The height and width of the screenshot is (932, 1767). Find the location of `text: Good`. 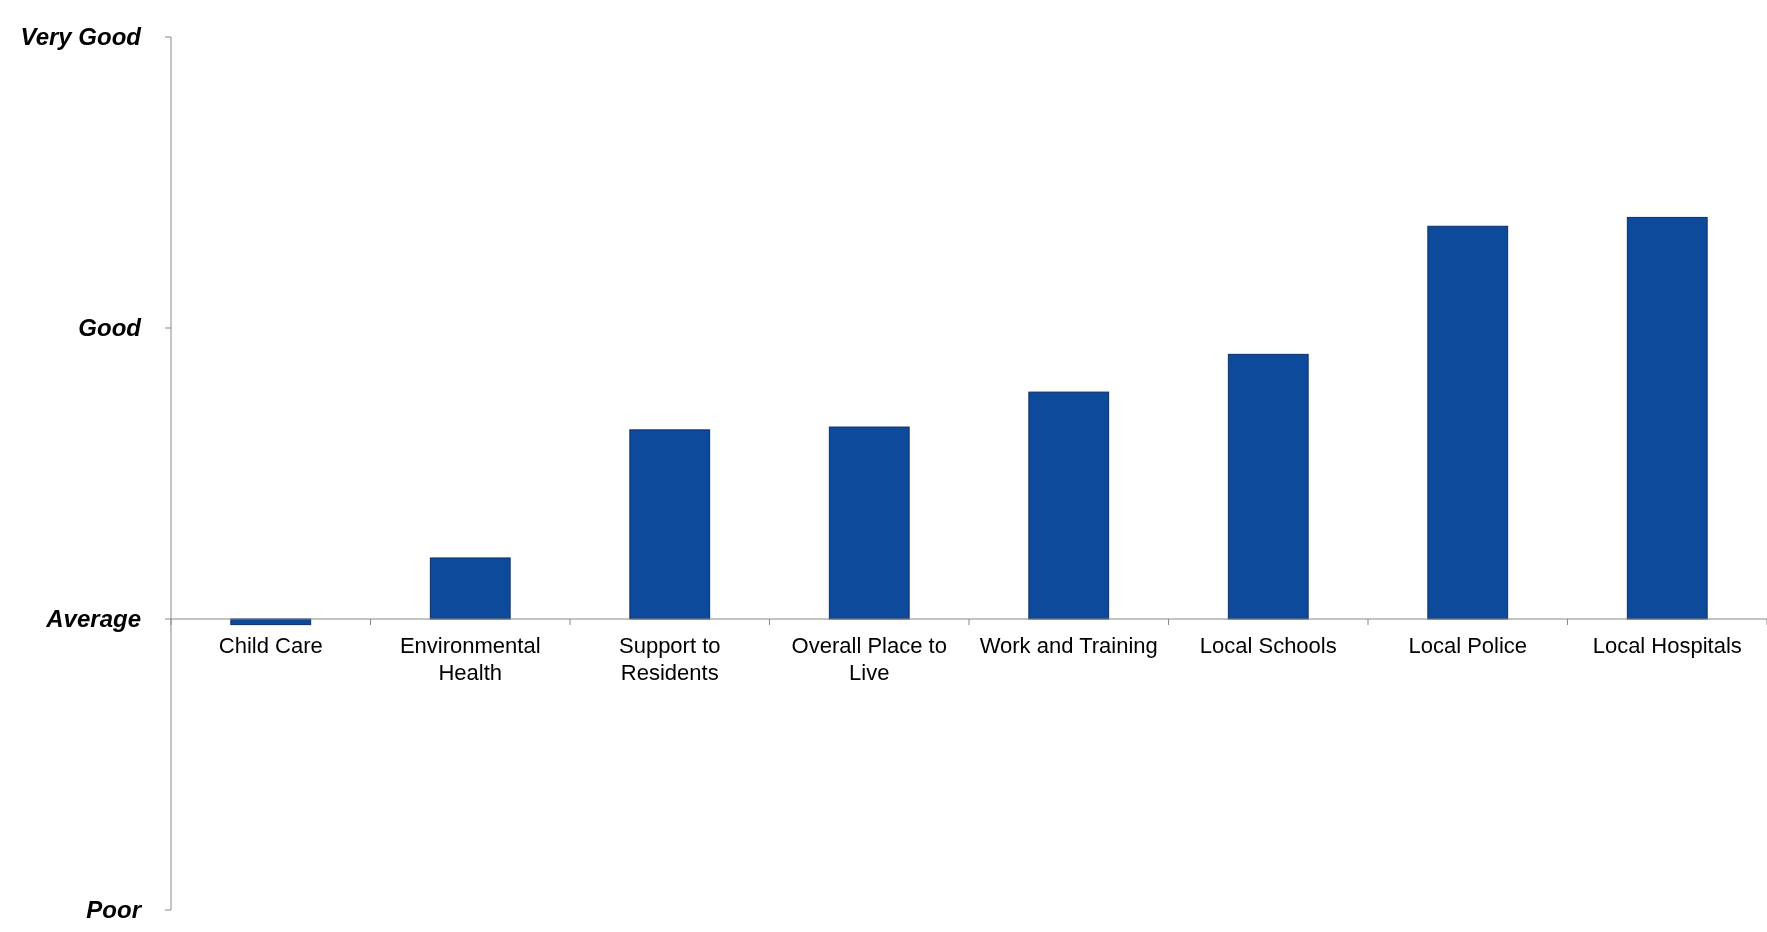

text: Good is located at coordinates (110, 328).